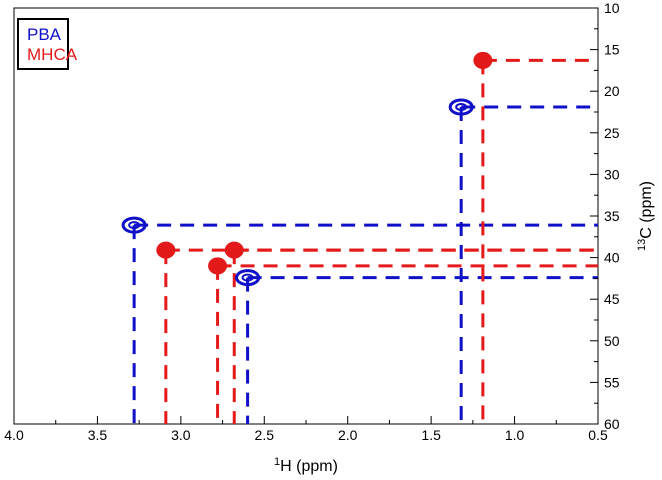 The width and height of the screenshot is (662, 480). I want to click on y-tick-label: 50, so click(612, 341).